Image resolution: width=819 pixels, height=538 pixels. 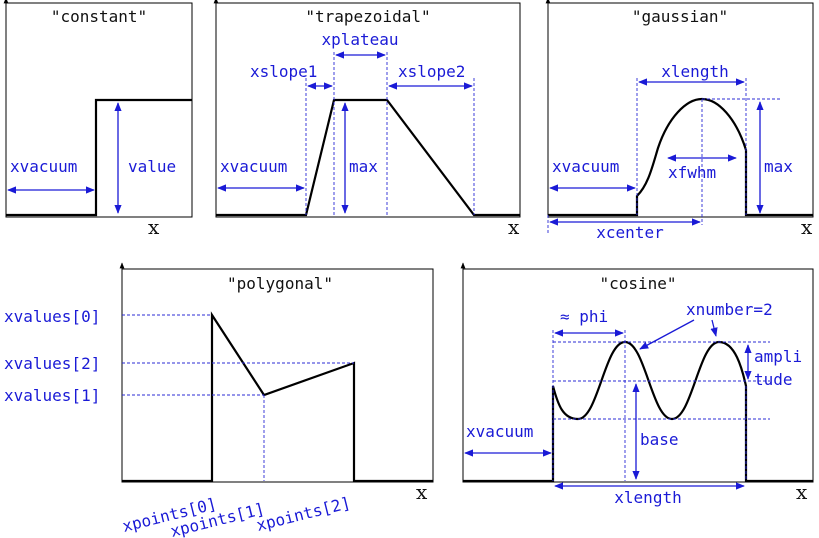 I want to click on cosine-phi-label: ≈ phi, so click(x=584, y=316).